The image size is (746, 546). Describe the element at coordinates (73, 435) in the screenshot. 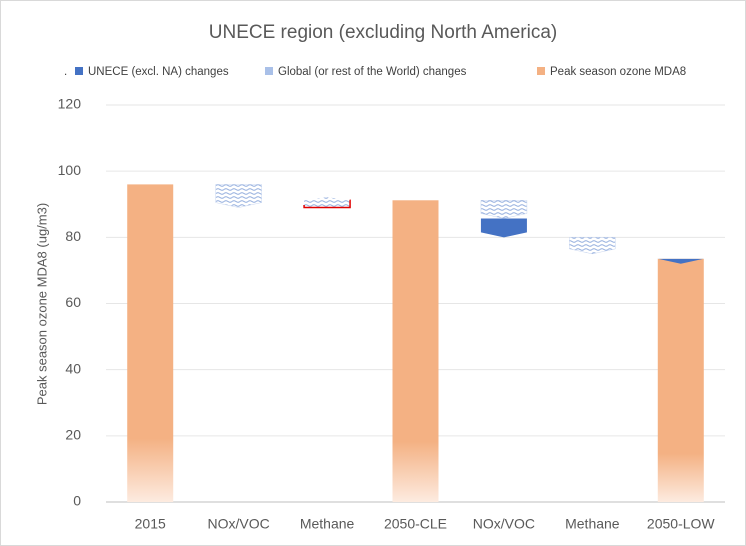

I see `y-tick-label: 20` at that location.